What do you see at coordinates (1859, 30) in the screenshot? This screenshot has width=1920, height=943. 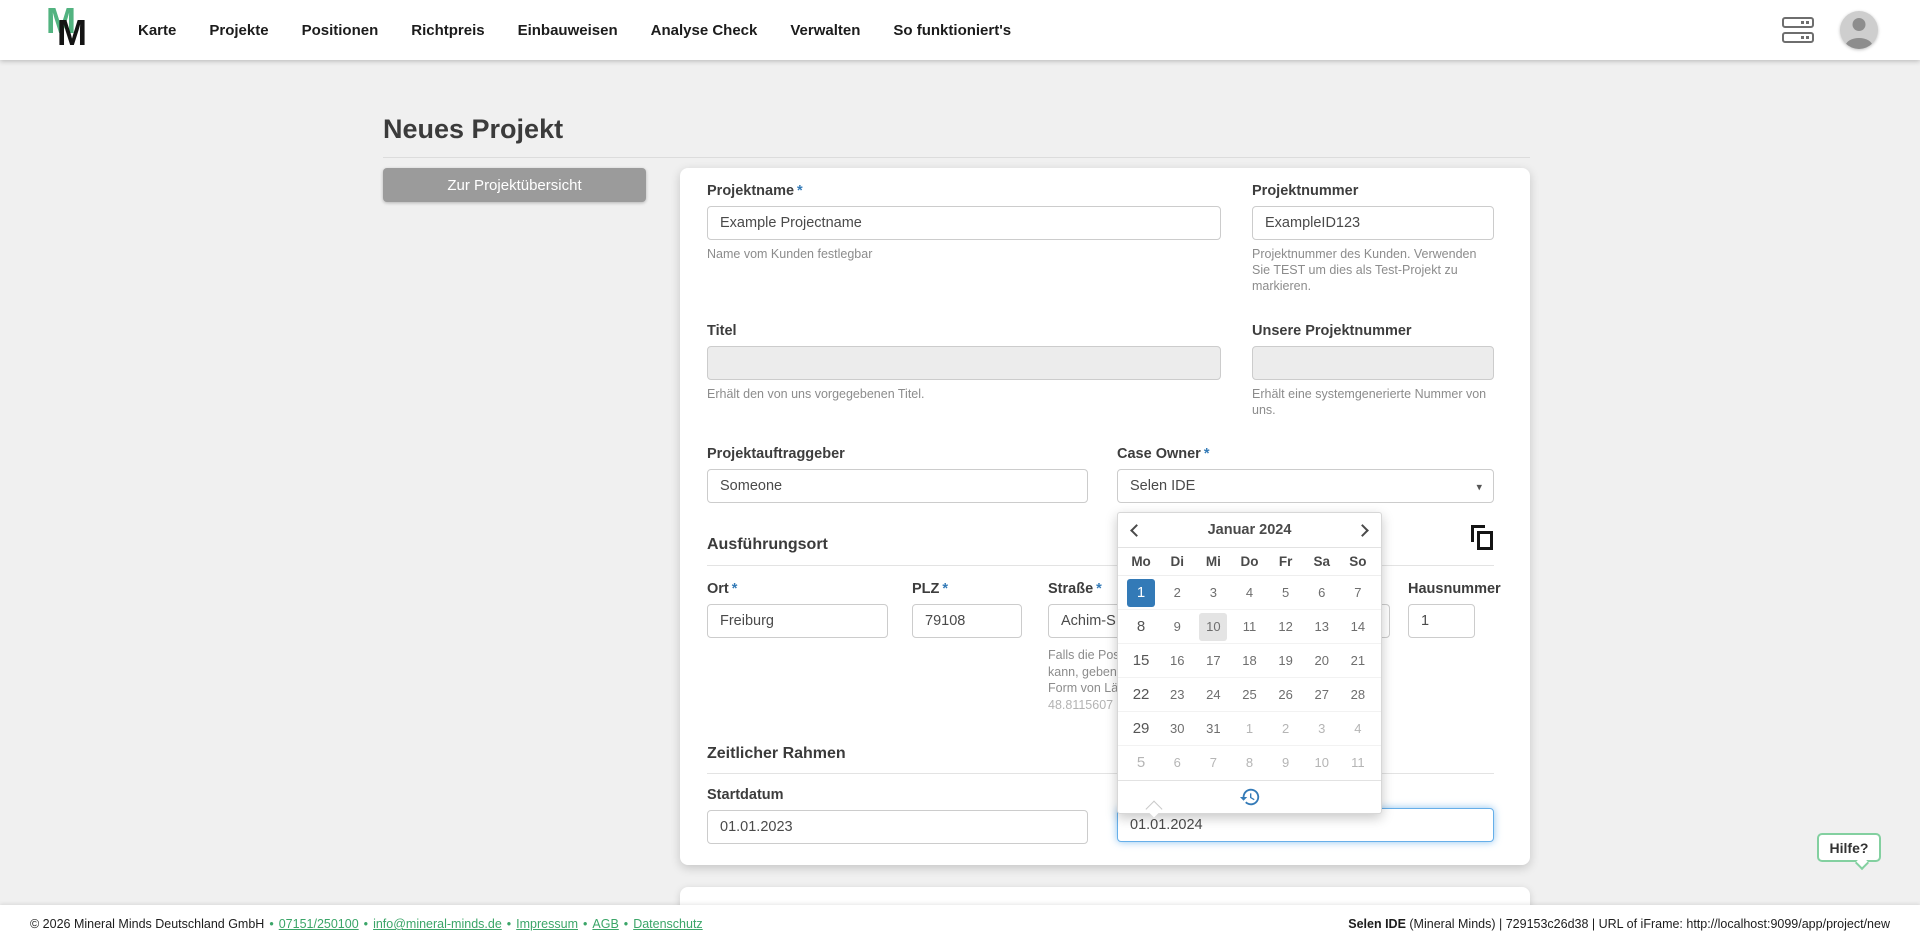 I see `user-avatar-icon` at bounding box center [1859, 30].